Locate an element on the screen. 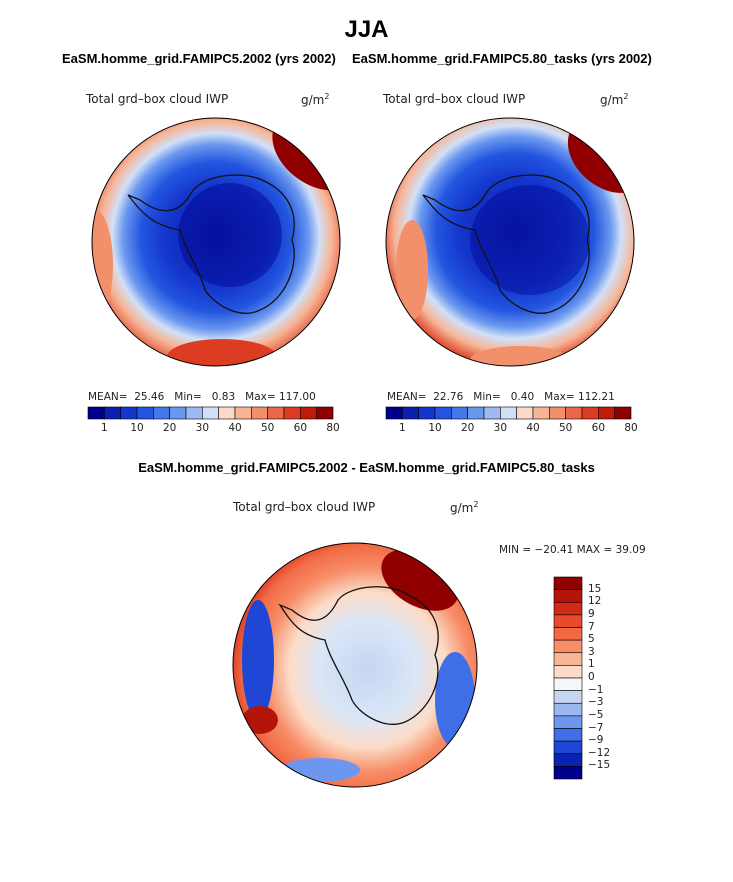  colorbar-tick-label: 15 is located at coordinates (595, 588).